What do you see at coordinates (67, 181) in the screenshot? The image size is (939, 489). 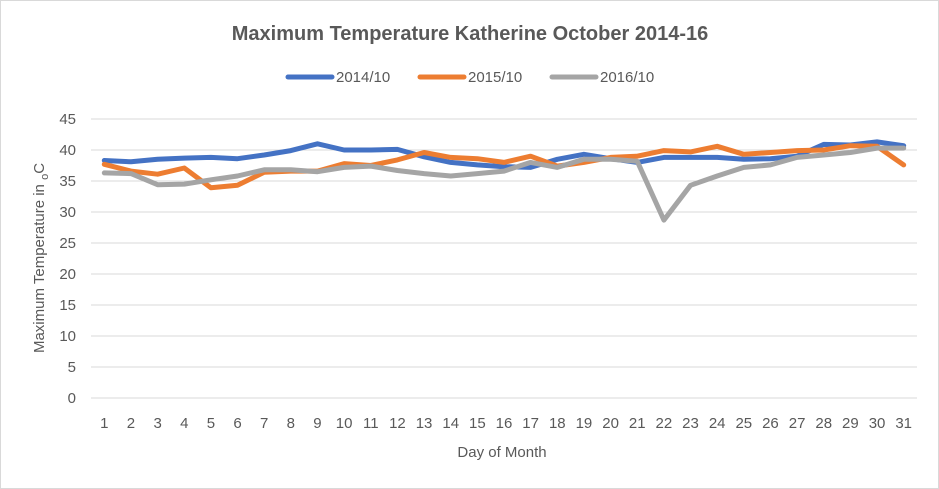 I see `y-tick-label: 35` at bounding box center [67, 181].